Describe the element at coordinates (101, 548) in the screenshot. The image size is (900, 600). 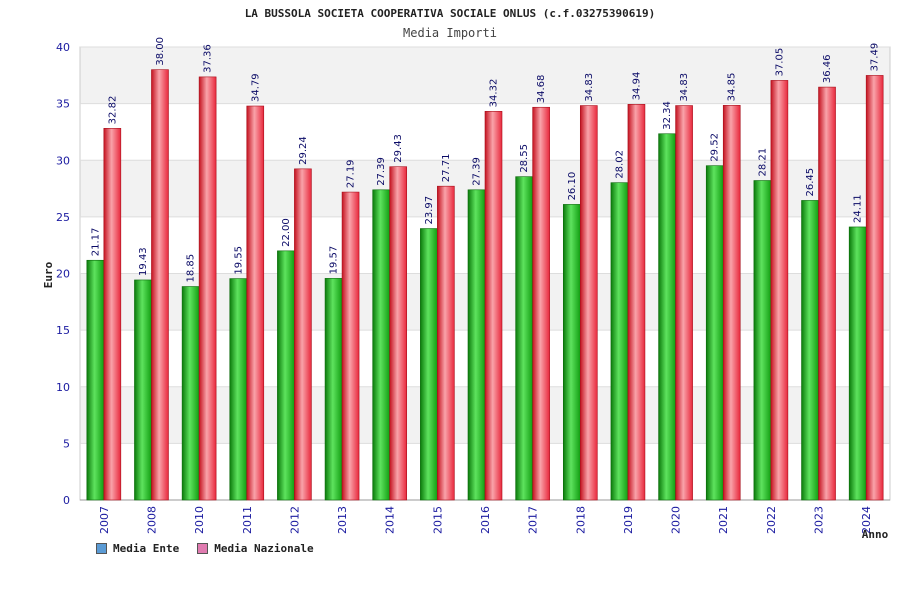
I see `legend-swatch-ente` at that location.